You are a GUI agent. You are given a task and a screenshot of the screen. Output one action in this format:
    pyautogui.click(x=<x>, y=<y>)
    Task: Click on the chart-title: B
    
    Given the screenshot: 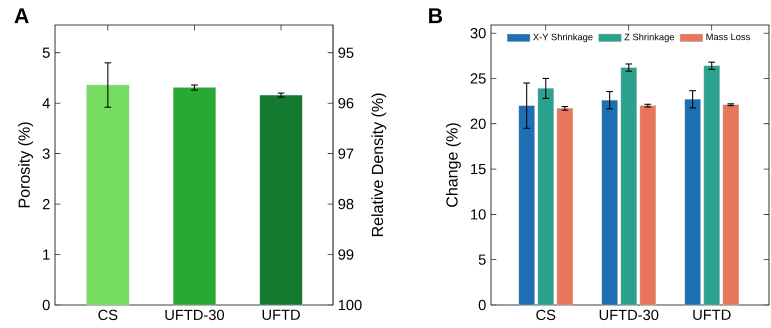 What is the action you would take?
    pyautogui.click(x=435, y=16)
    